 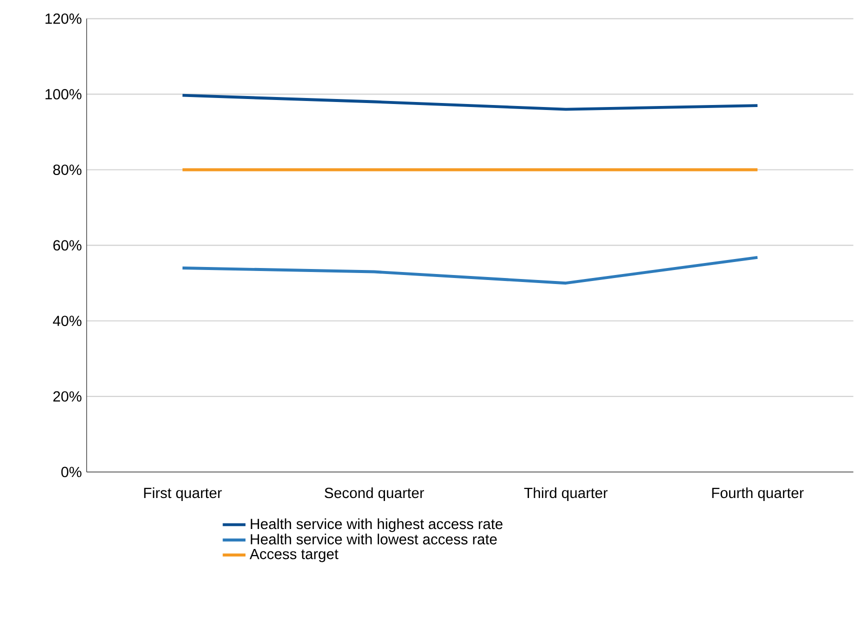 I want to click on x-tick-label: Fourth quarter, so click(x=758, y=494).